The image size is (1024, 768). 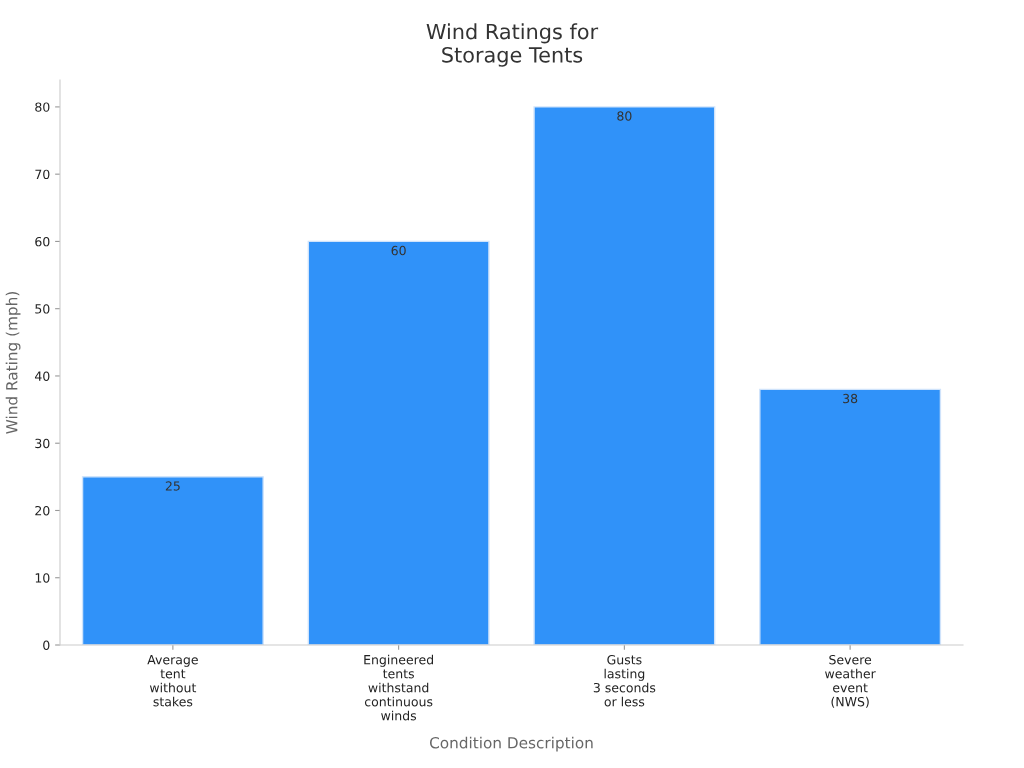 I want to click on data-label: 80, so click(x=624, y=116).